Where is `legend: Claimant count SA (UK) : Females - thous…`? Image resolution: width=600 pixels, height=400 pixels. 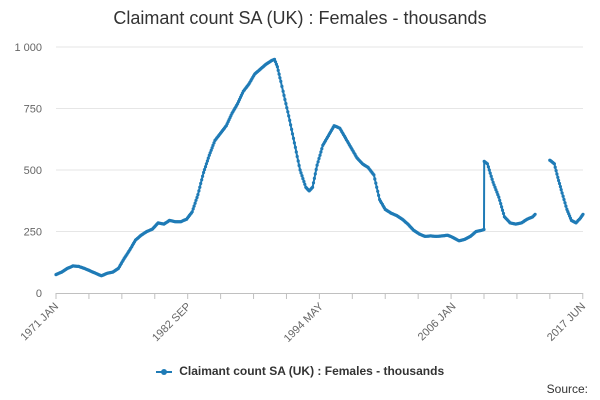 legend: Claimant count SA (UK) : Females - thous… is located at coordinates (300, 371).